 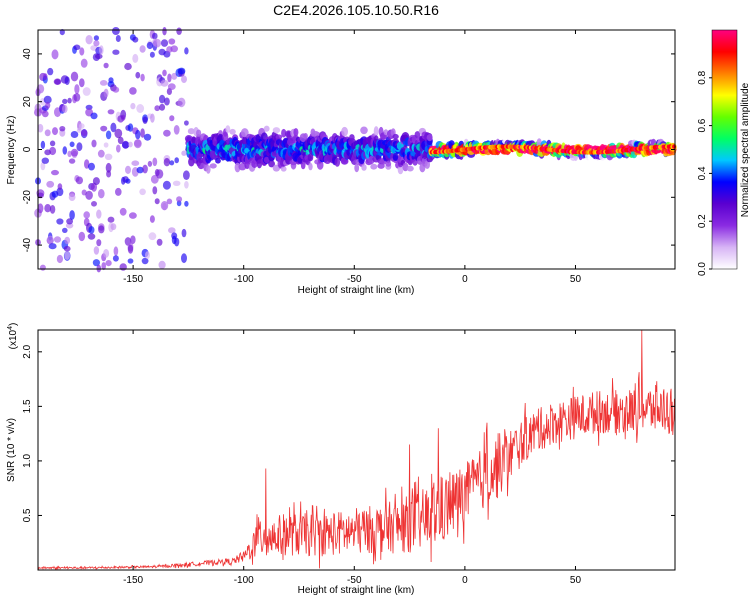 I want to click on y-tick-label: 0, so click(x=27, y=149).